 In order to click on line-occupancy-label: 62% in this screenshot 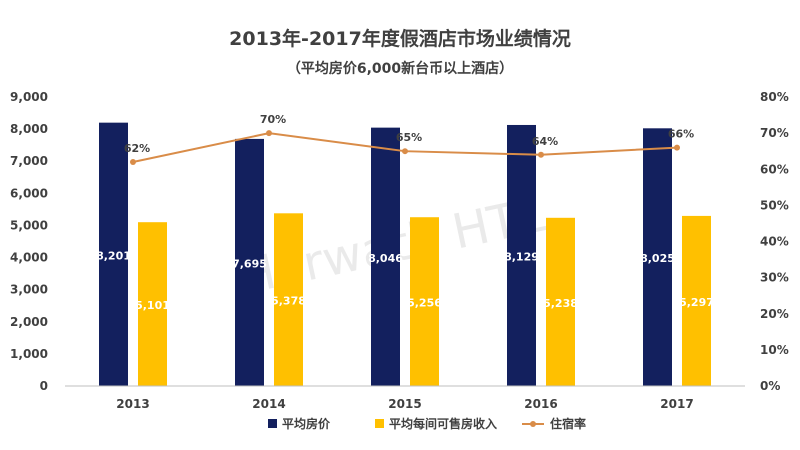, I will do `click(137, 148)`.